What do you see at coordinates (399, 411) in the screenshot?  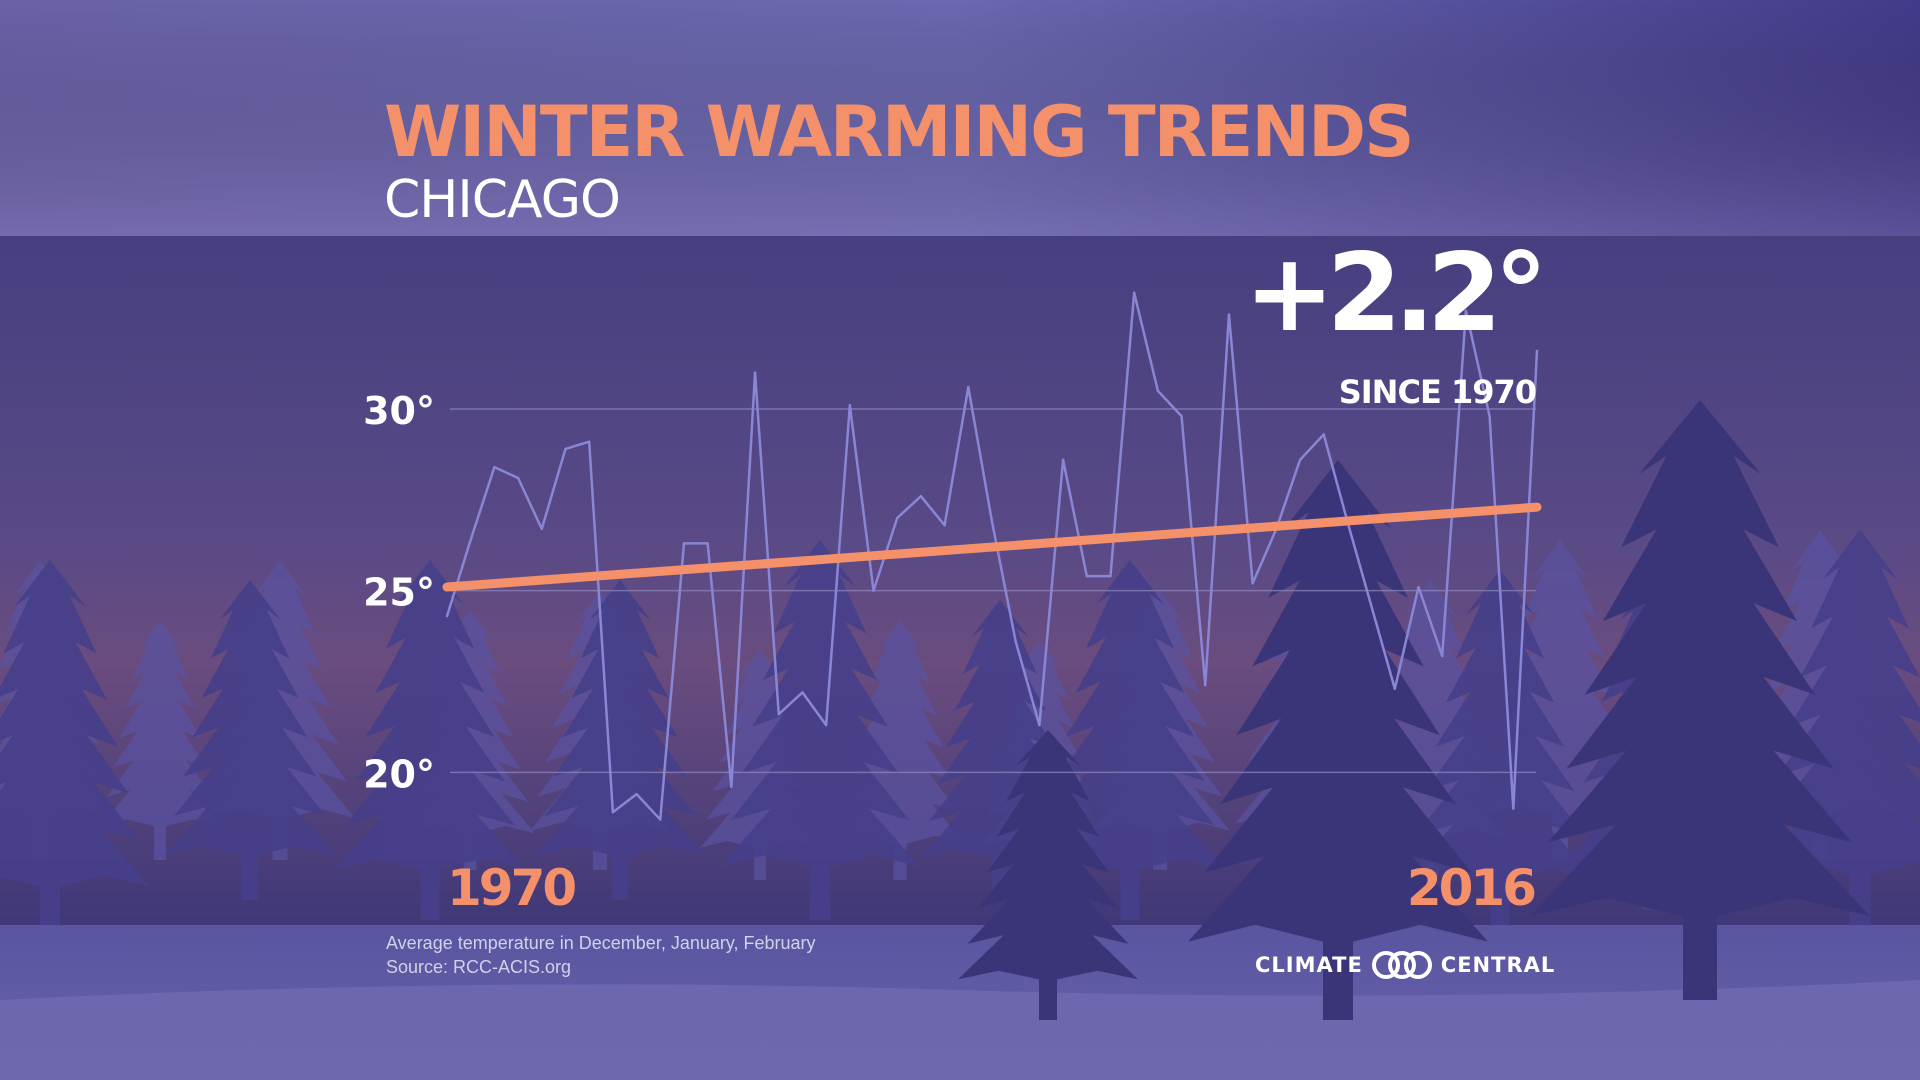 I see `y-tick-label: 30°` at bounding box center [399, 411].